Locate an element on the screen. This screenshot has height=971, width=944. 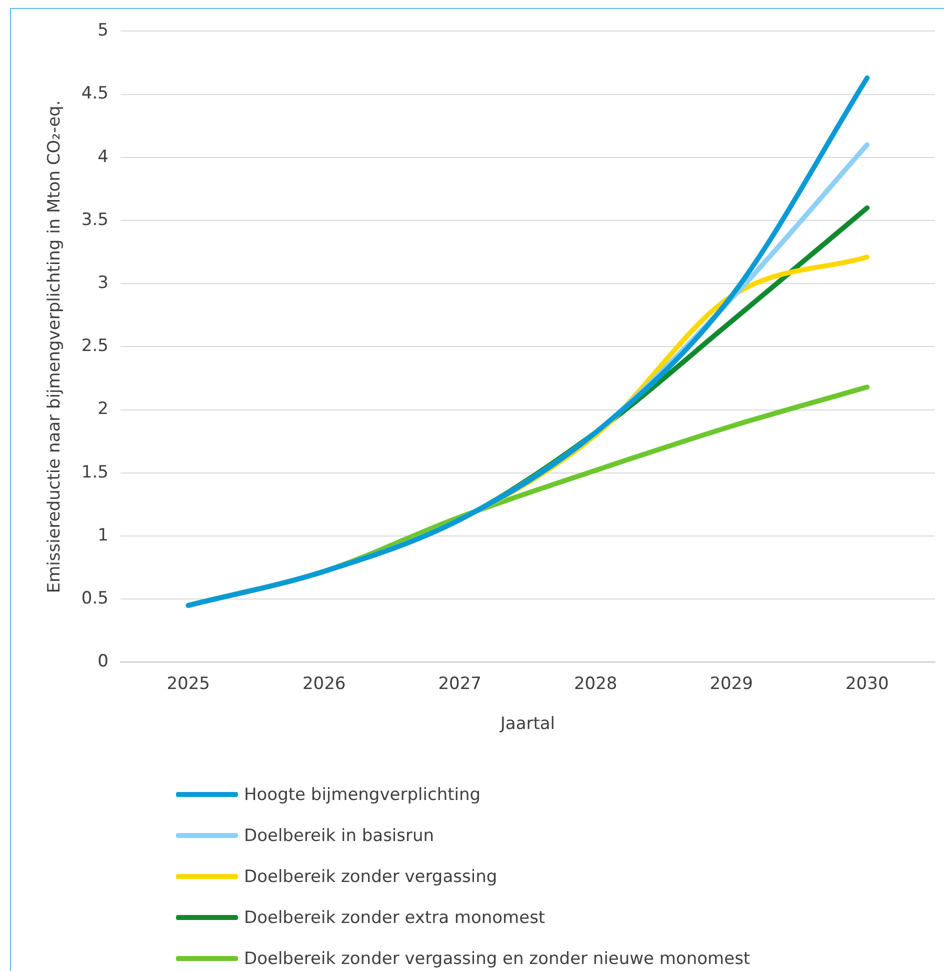
y-tick-label: 1.5 is located at coordinates (94, 472).